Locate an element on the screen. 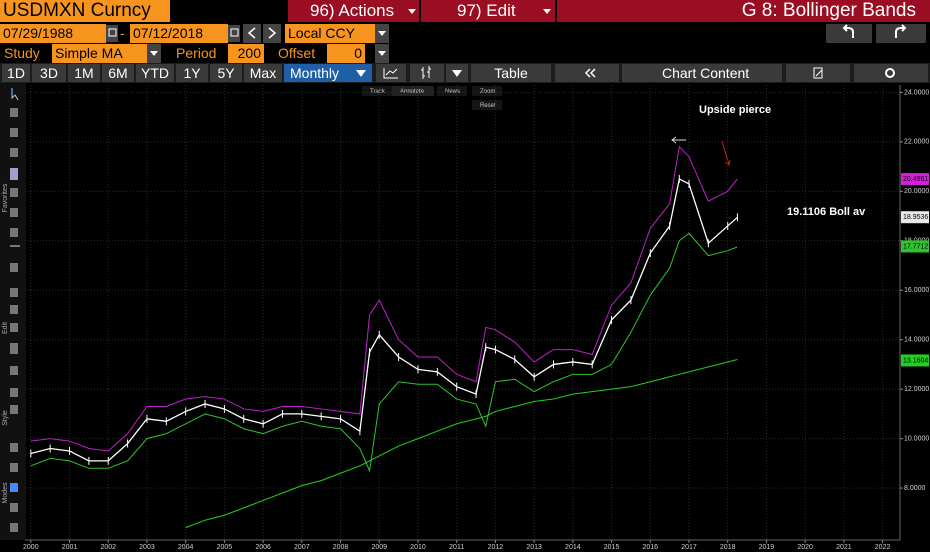 The height and width of the screenshot is (552, 930). end-date: 07/12/2018 is located at coordinates (179, 33).